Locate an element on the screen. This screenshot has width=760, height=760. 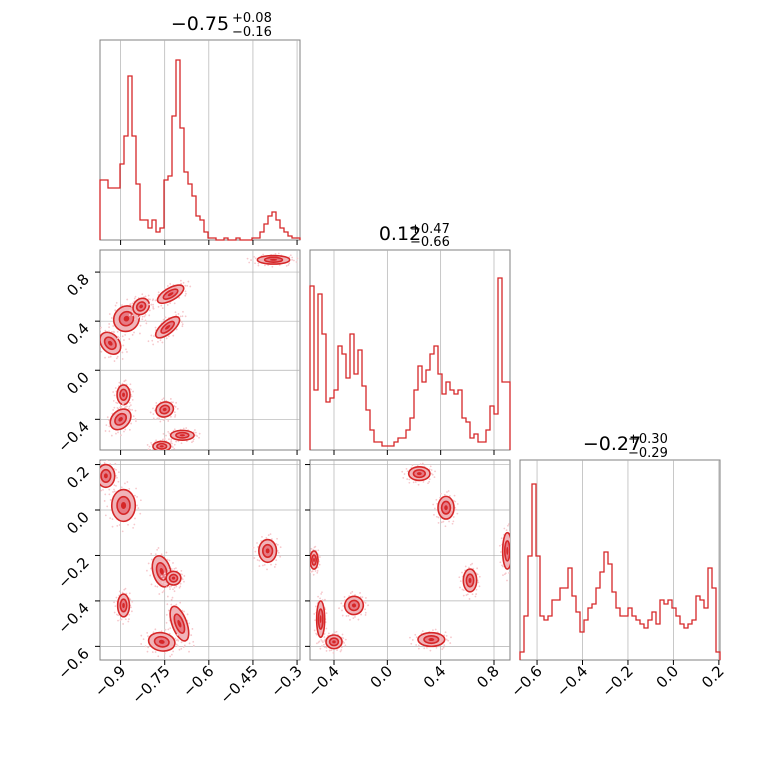
title-minus: −0.29 is located at coordinates (648, 453).